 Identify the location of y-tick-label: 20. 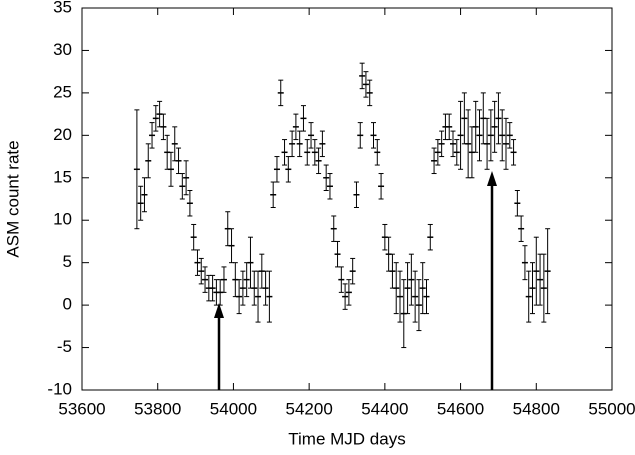
(62, 134).